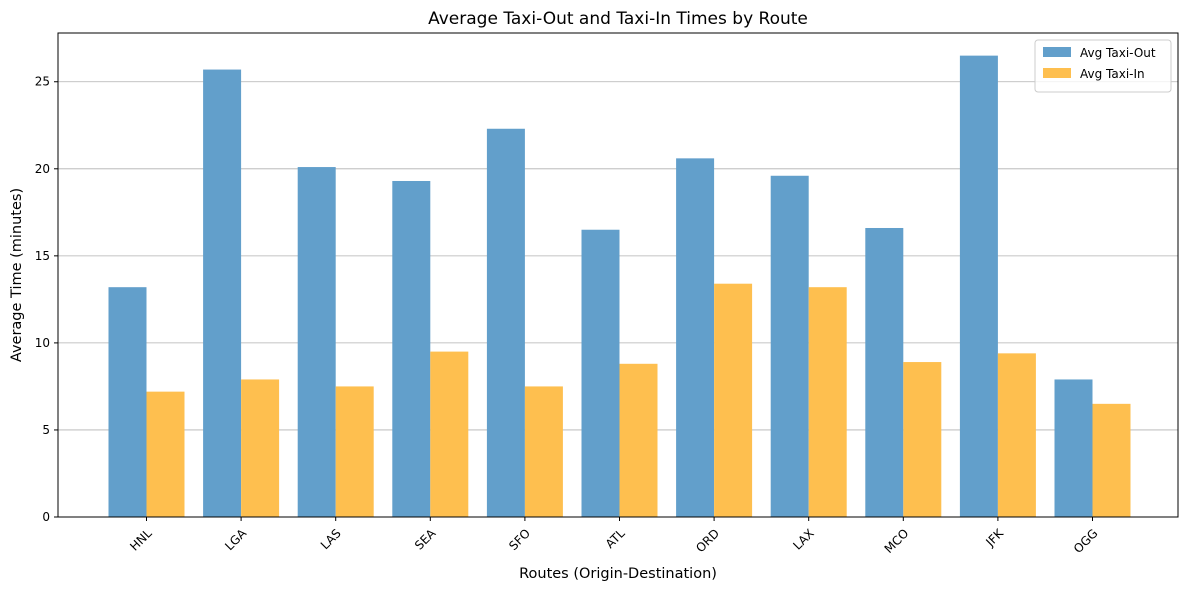  I want to click on x-tick-label: OGG, so click(1086, 541).